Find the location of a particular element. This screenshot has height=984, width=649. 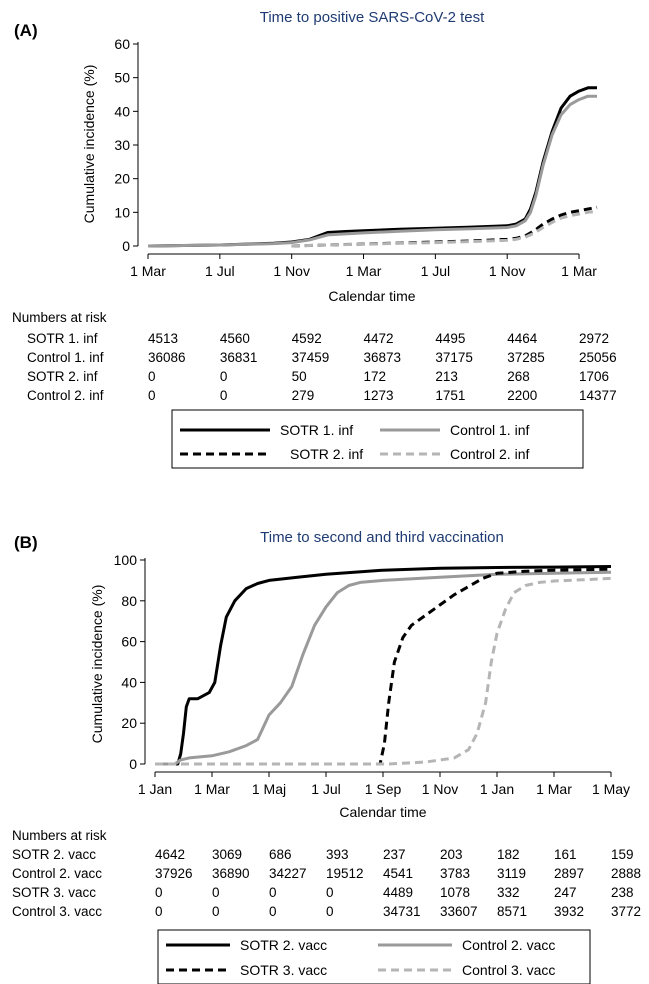

risk-cell-a: 2972 is located at coordinates (594, 338).